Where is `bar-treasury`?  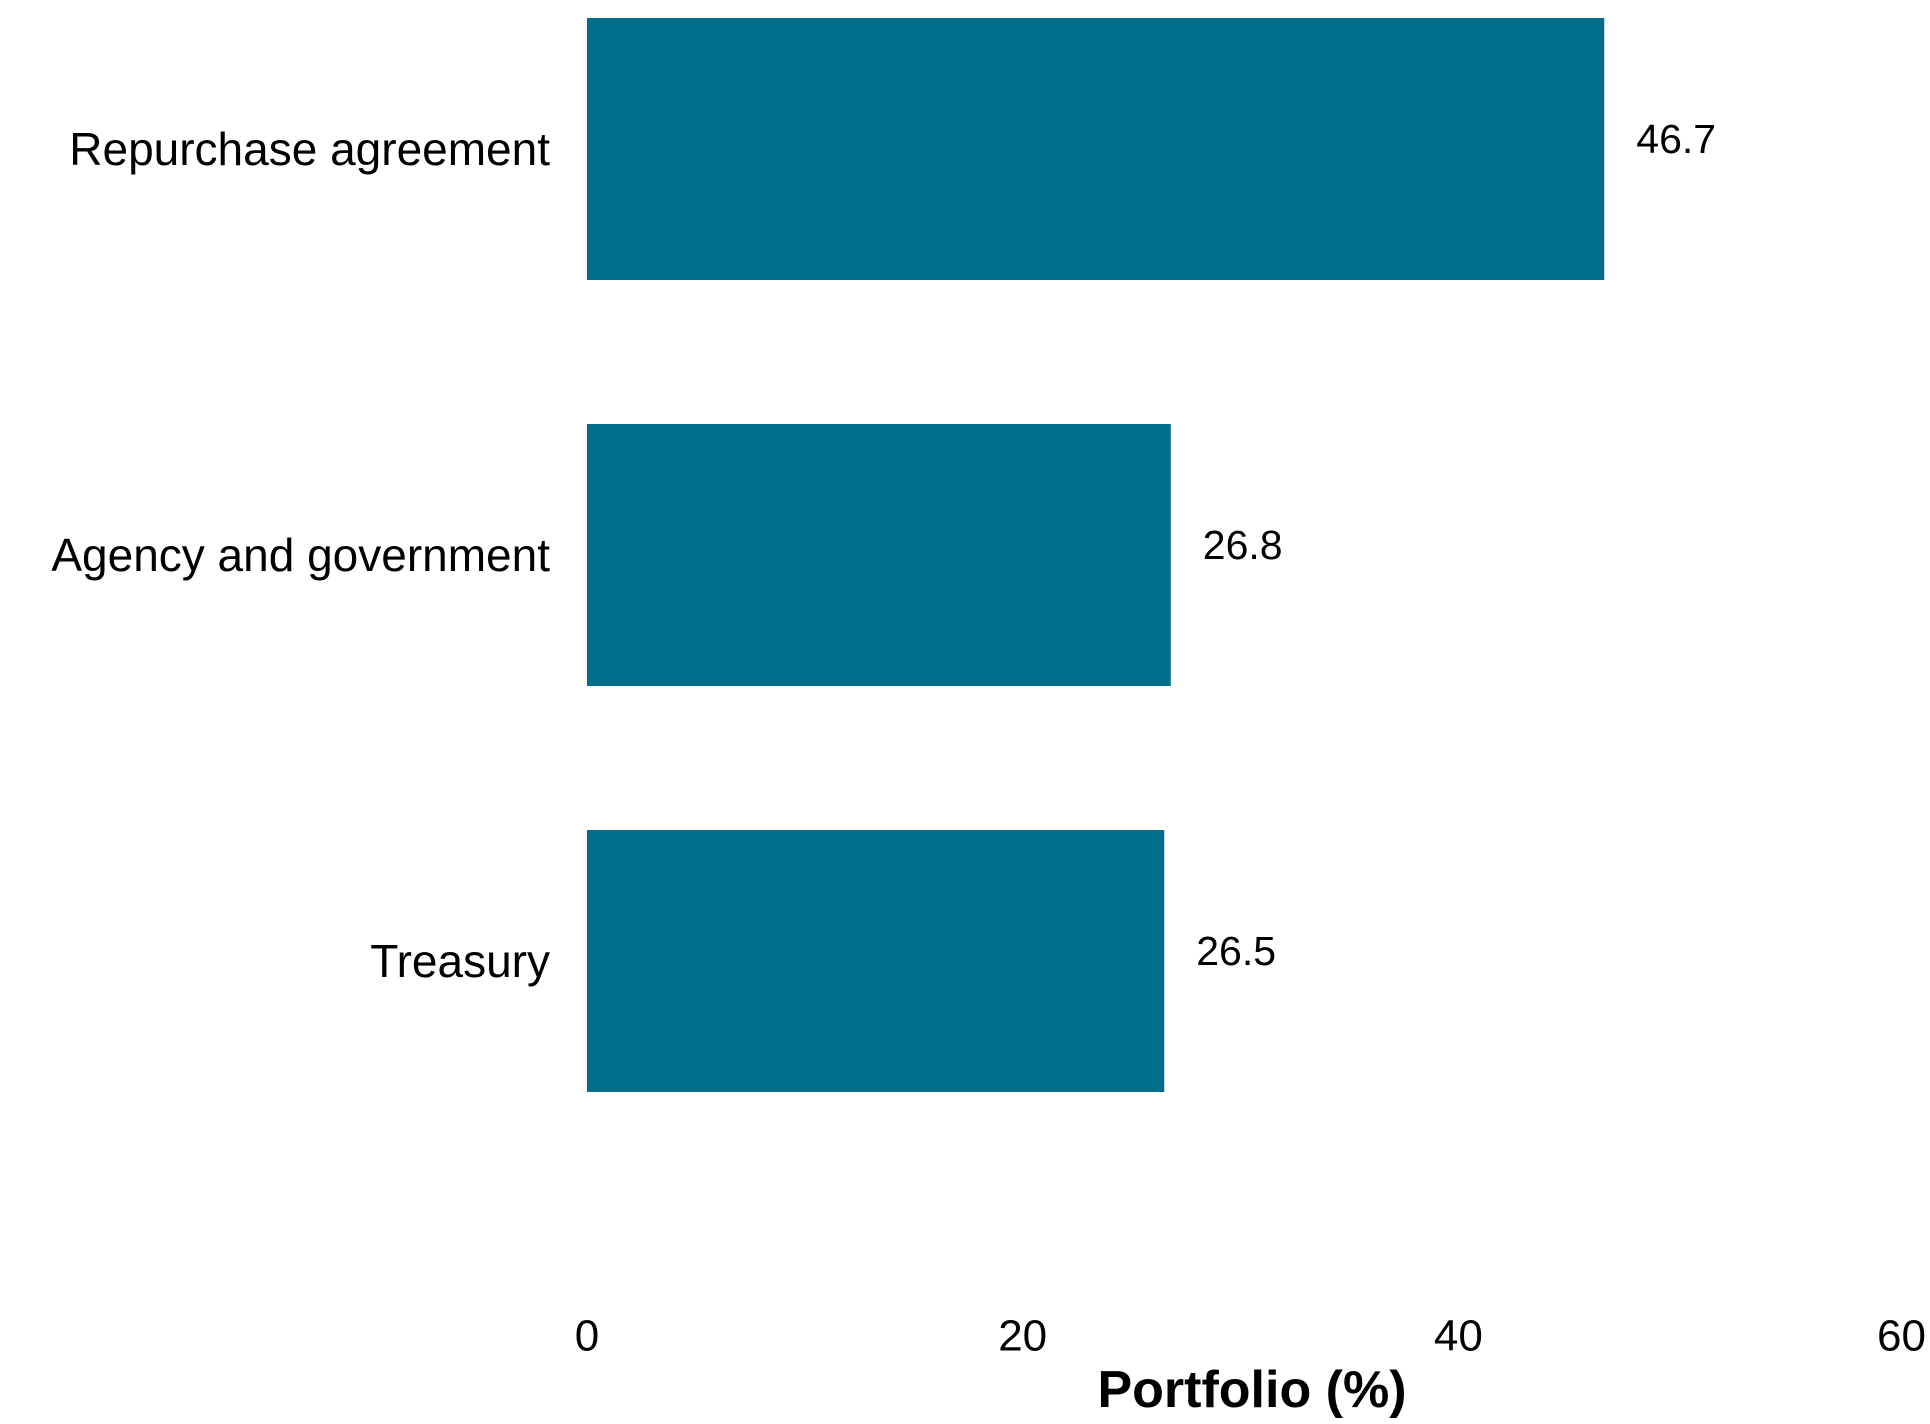 bar-treasury is located at coordinates (876, 961).